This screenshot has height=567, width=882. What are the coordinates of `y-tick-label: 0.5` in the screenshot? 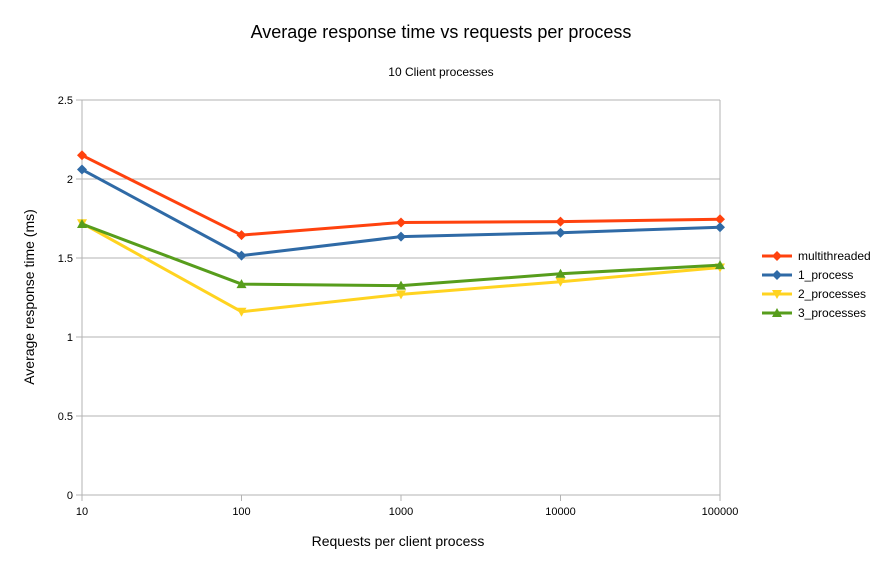 It's located at (65, 417).